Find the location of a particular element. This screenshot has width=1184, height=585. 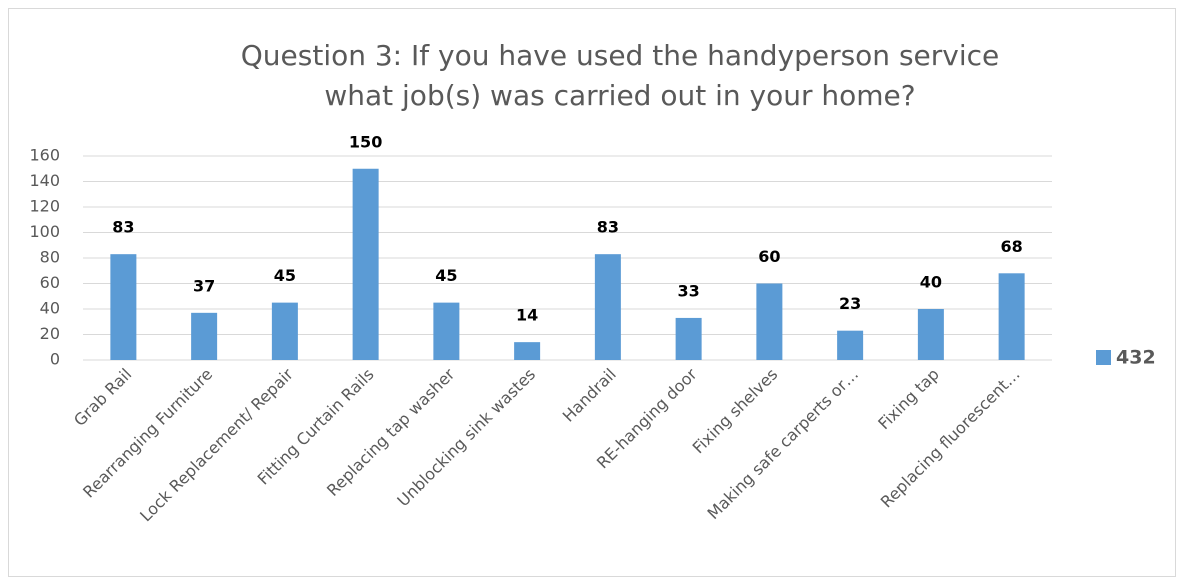

data-label: 14 is located at coordinates (527, 315).